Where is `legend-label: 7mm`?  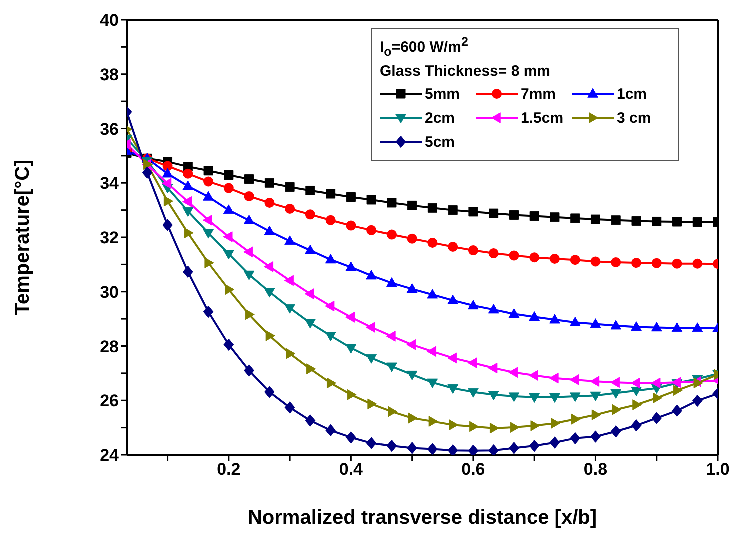
legend-label: 7mm is located at coordinates (538, 94).